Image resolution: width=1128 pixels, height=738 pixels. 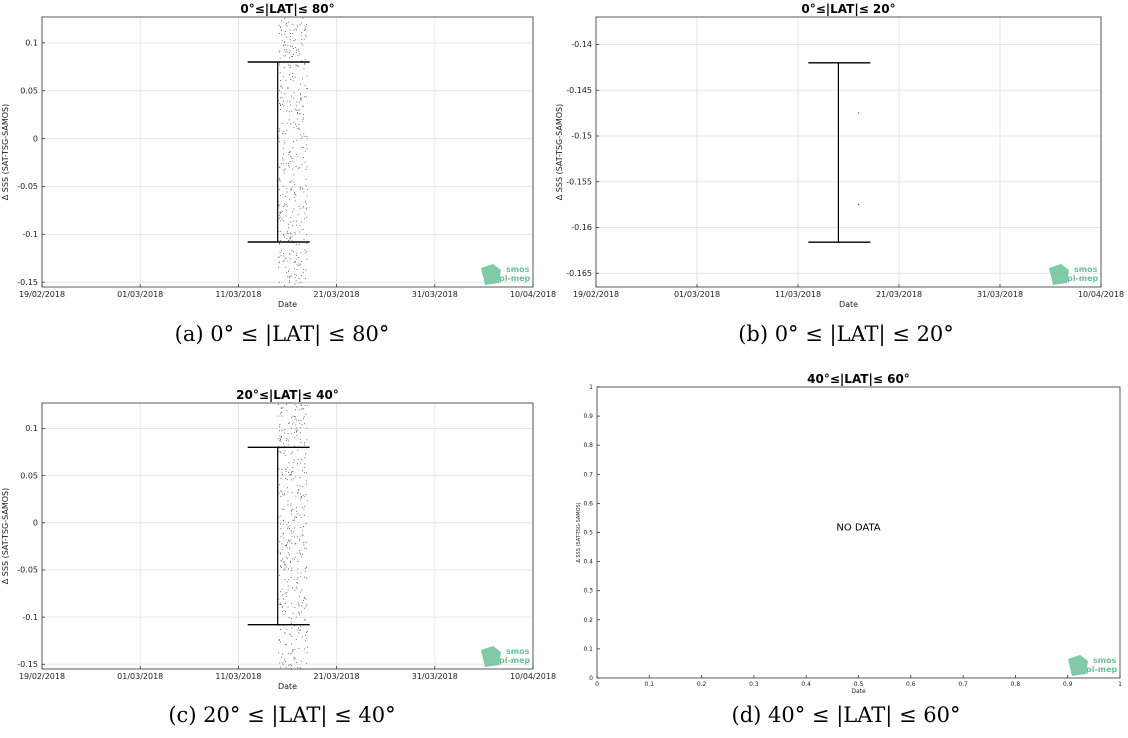 I want to click on logo-text-pimep: pi-mep, so click(x=1102, y=669).